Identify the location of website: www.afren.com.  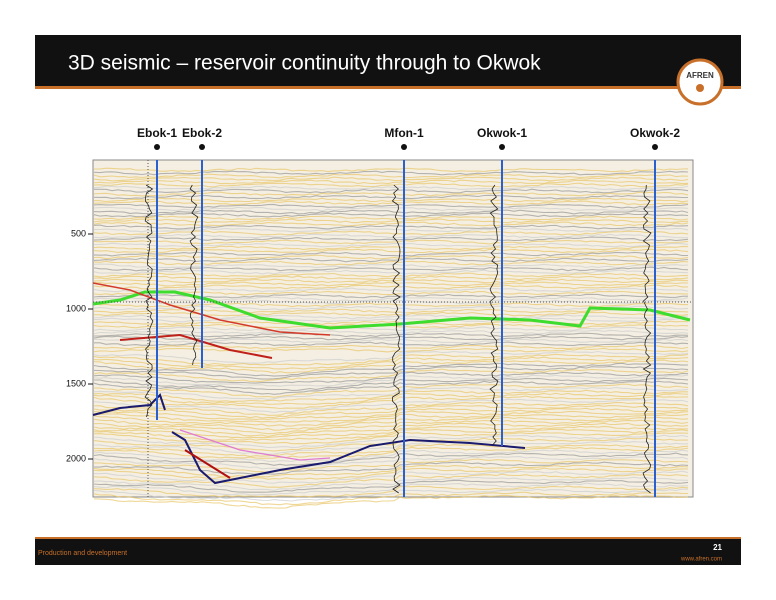
(701, 560).